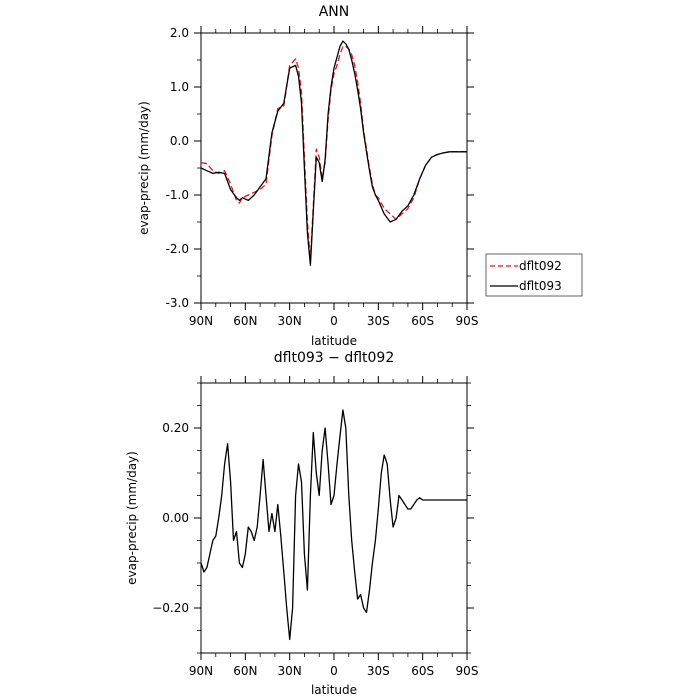 The width and height of the screenshot is (700, 700). What do you see at coordinates (132, 518) in the screenshot?
I see `bottom-y-axis-label: evap-precip (mm/day)` at bounding box center [132, 518].